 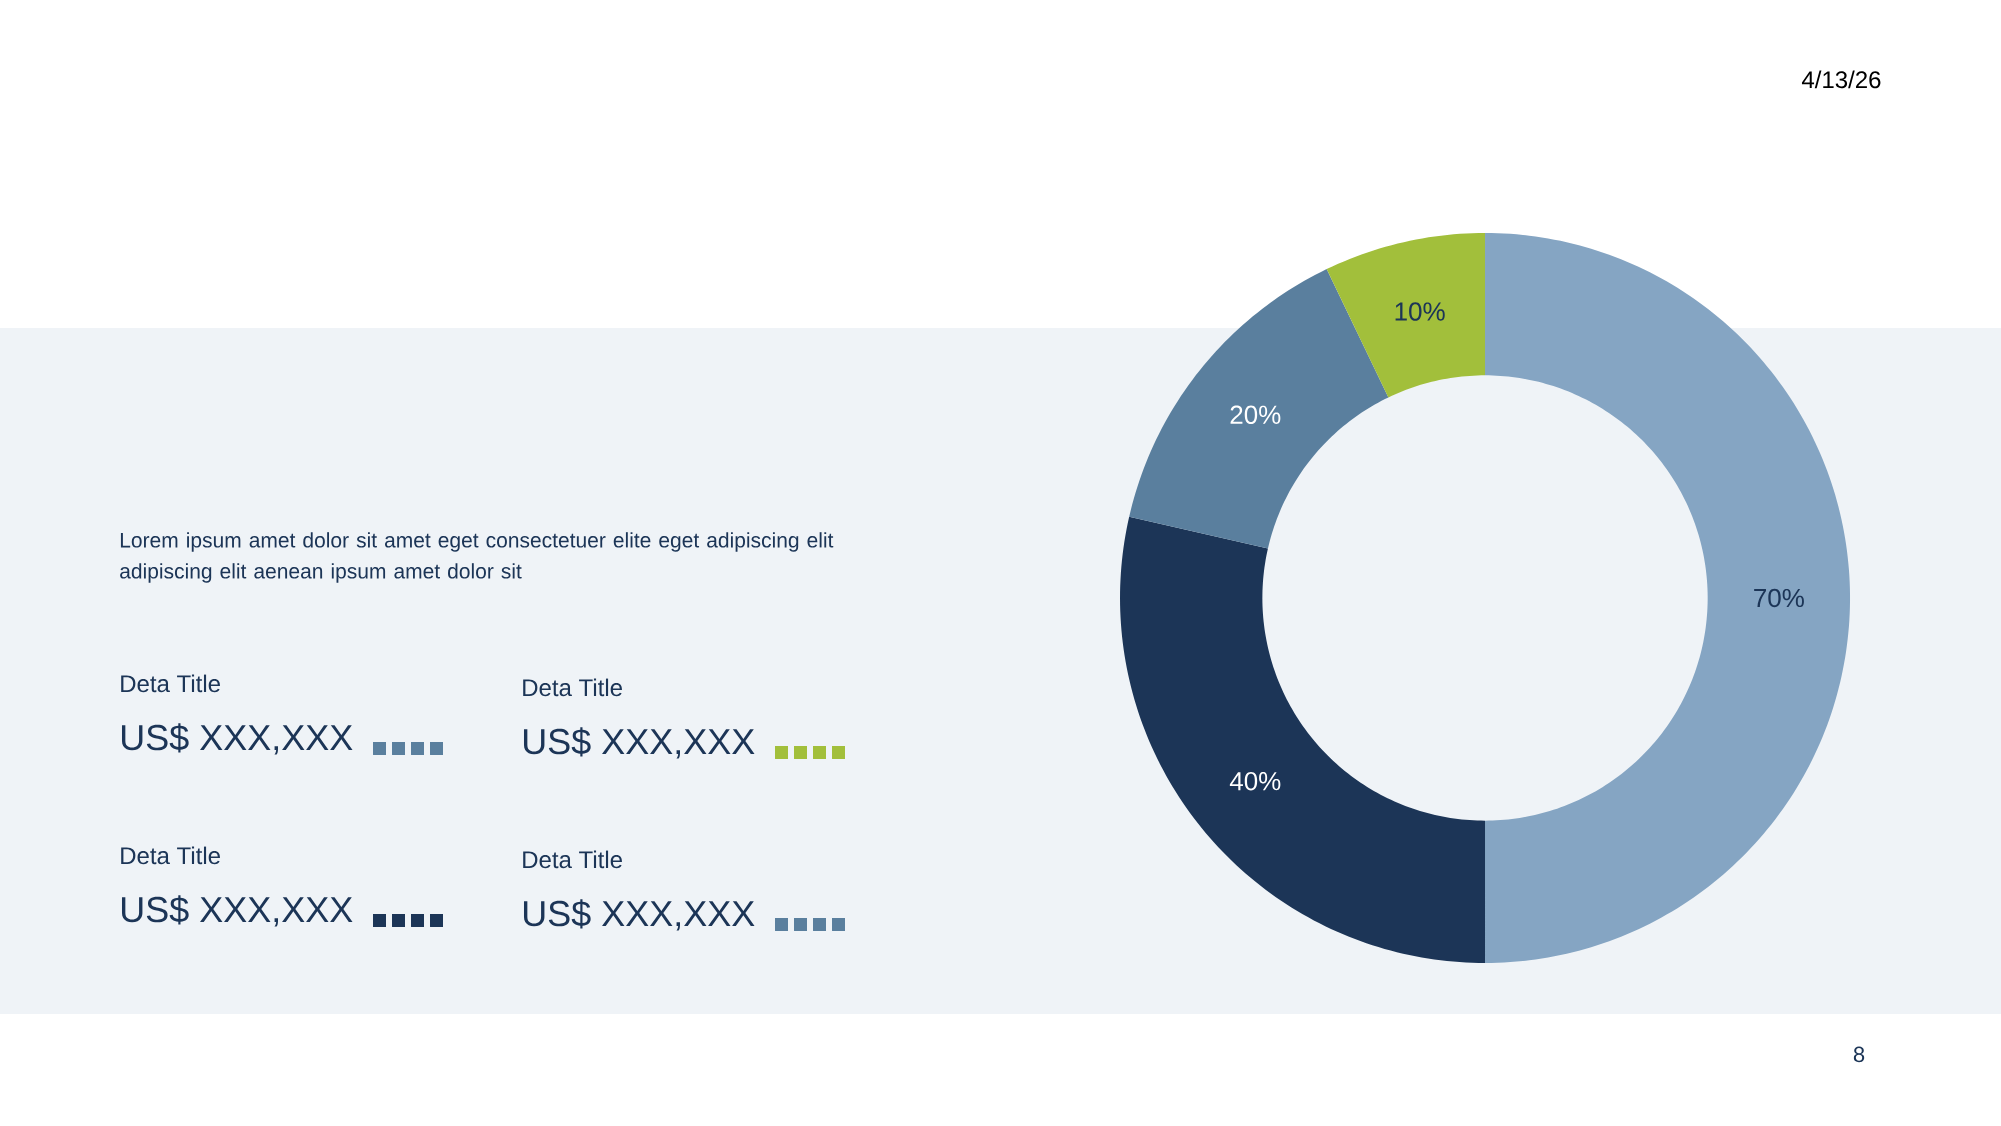 I want to click on data-label: 40%, so click(x=1255, y=781).